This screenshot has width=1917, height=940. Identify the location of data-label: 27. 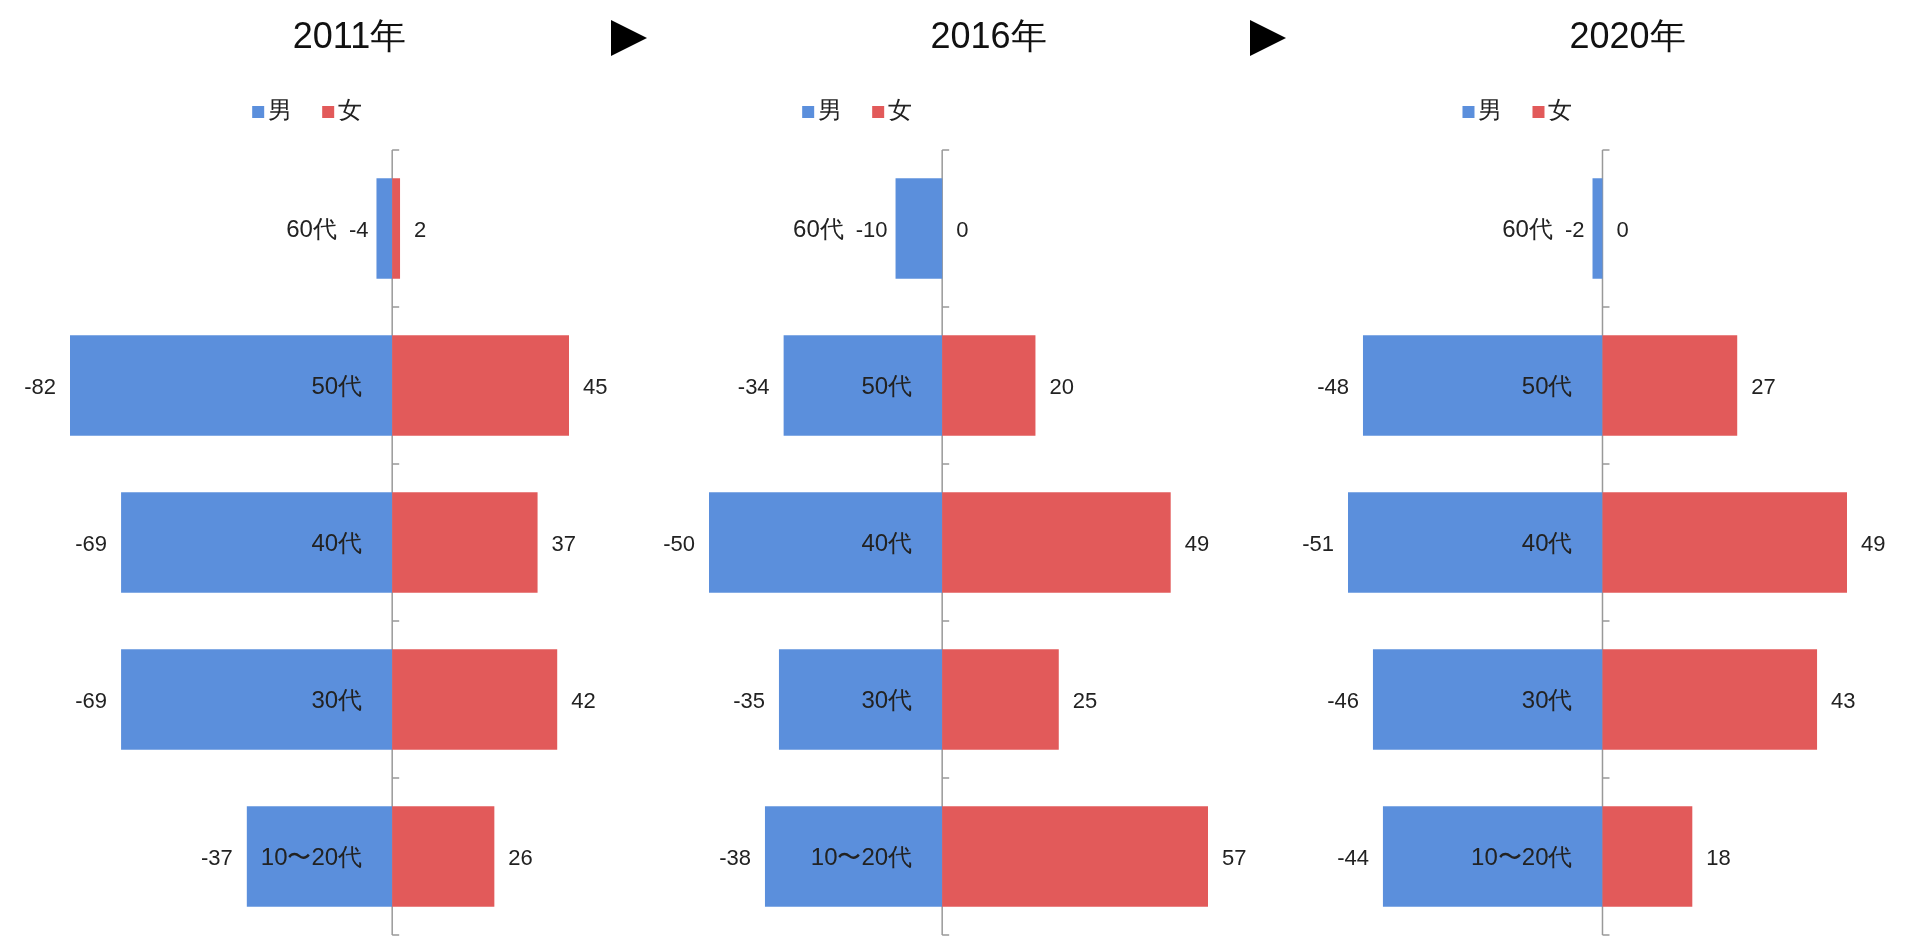
(1763, 386).